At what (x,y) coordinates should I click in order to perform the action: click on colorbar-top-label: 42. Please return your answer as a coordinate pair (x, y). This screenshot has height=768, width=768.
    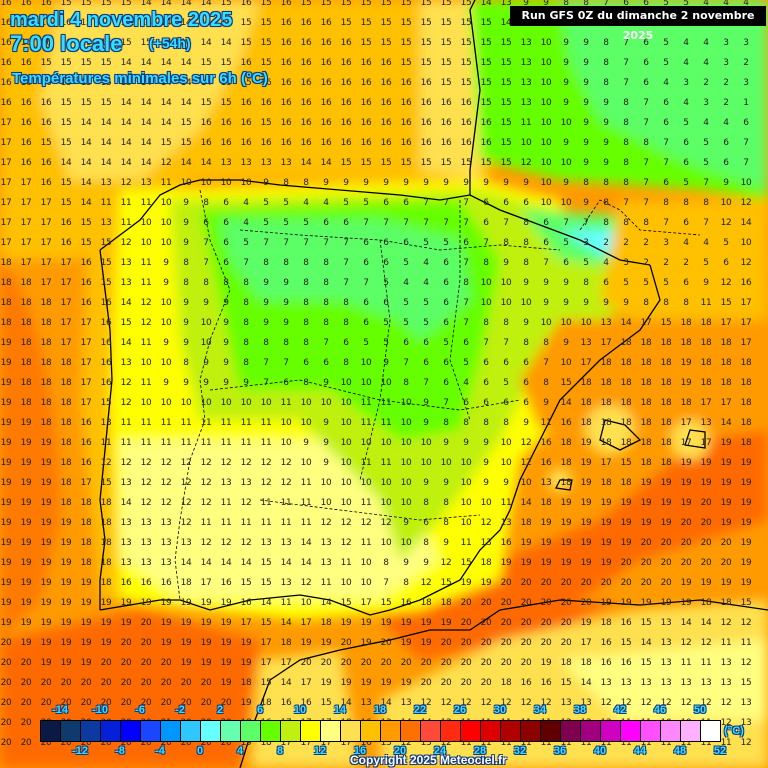
    Looking at the image, I should click on (620, 710).